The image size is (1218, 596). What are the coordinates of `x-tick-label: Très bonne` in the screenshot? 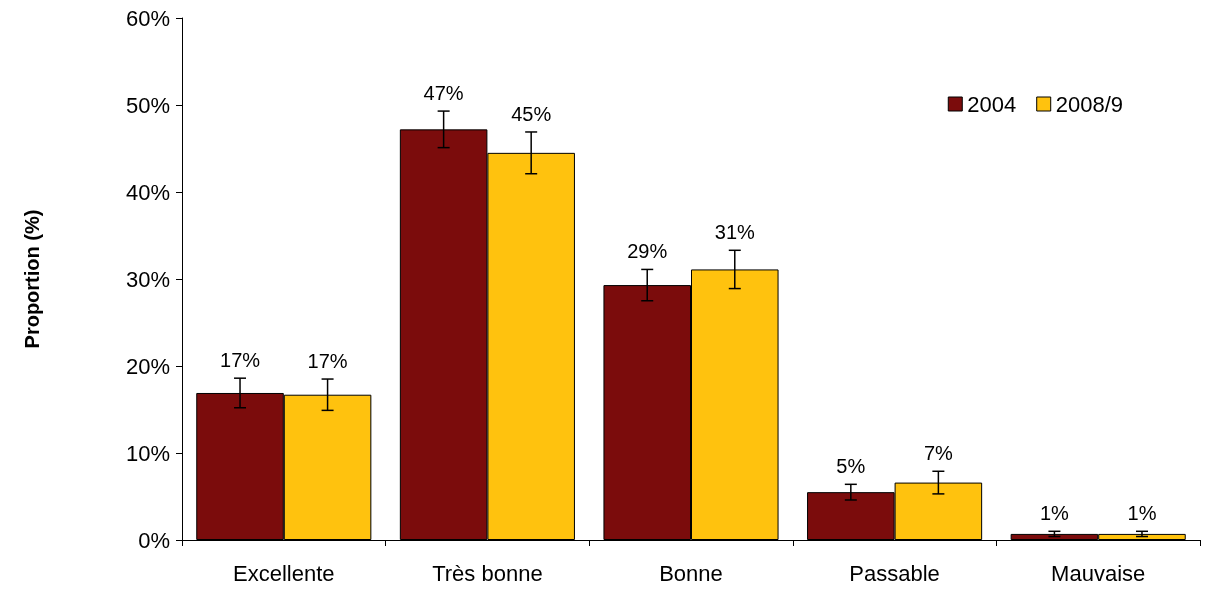 It's located at (487, 573).